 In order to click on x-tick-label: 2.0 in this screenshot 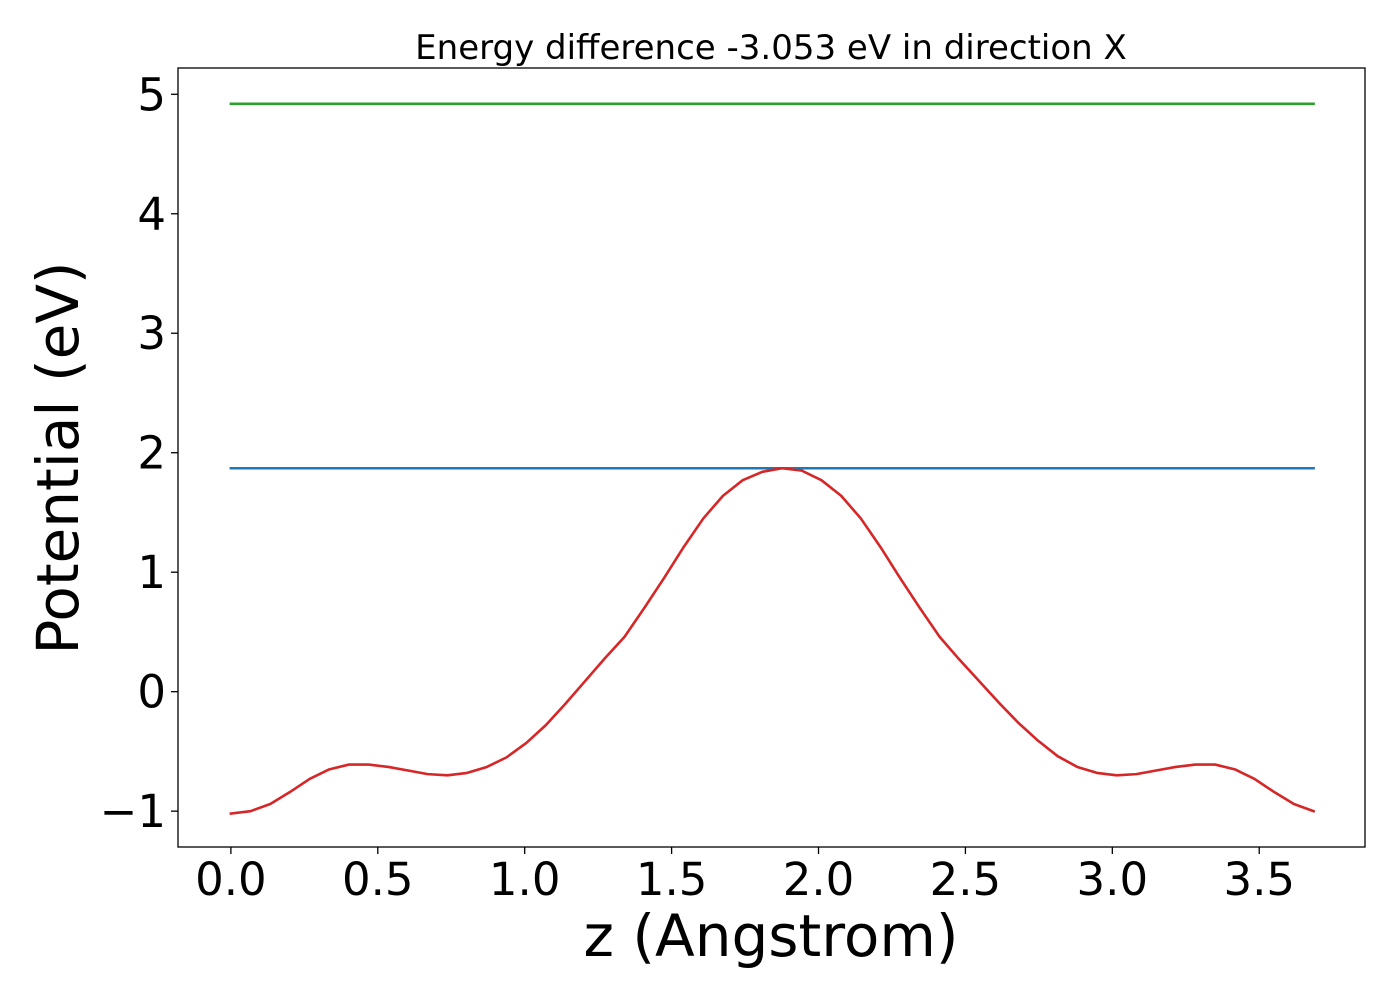, I will do `click(819, 879)`.